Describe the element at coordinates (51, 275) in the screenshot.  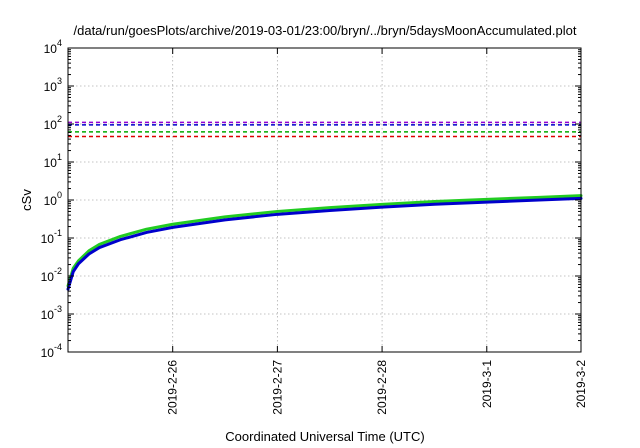
I see `y-tick-label: 10⁻²` at that location.